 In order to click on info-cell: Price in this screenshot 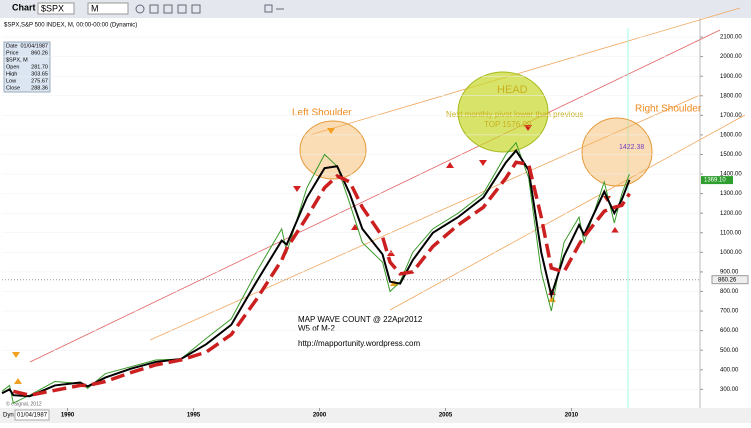, I will do `click(12, 53)`.